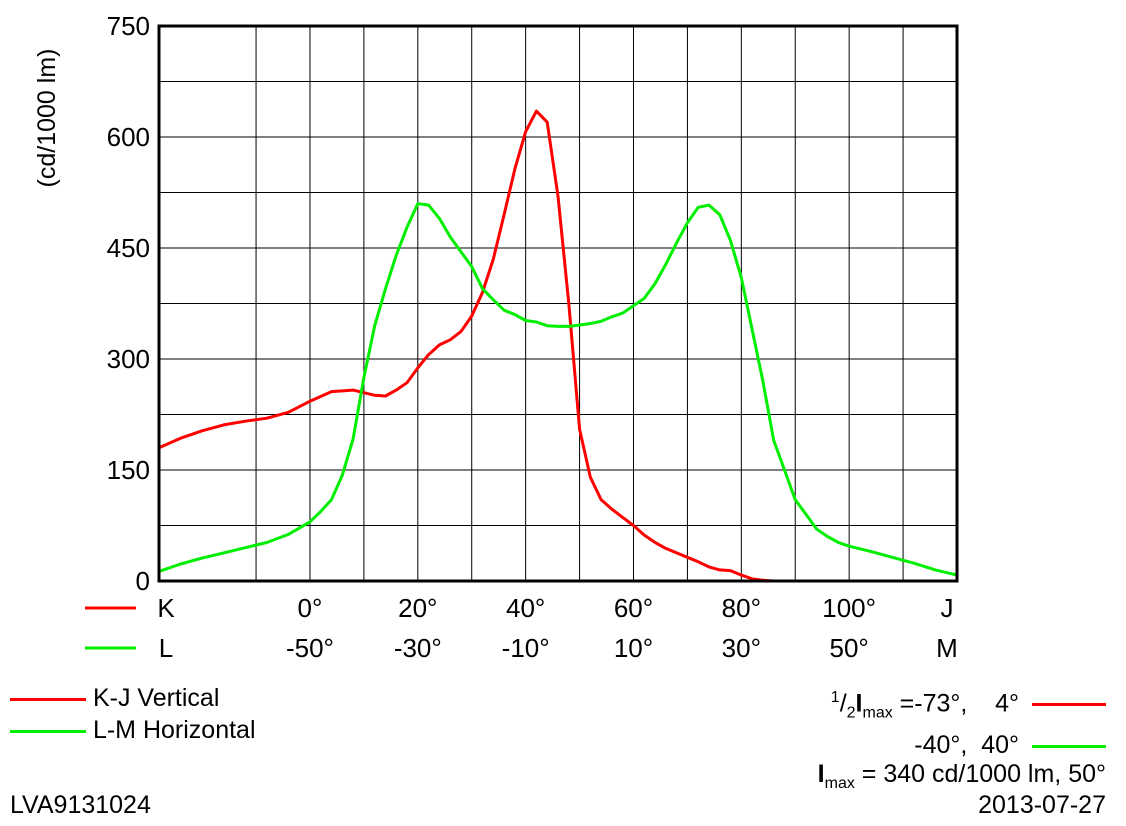  I want to click on imax-note: Imax = 340 cd/1000 lm, 50°, so click(961, 776).